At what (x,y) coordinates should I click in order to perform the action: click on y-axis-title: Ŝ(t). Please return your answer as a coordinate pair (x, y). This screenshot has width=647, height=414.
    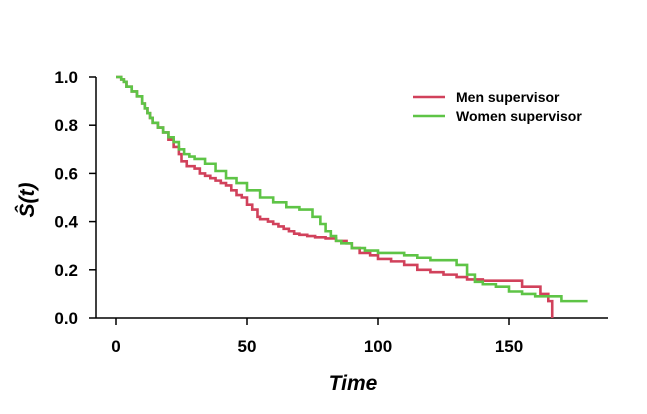
    Looking at the image, I should click on (27, 200).